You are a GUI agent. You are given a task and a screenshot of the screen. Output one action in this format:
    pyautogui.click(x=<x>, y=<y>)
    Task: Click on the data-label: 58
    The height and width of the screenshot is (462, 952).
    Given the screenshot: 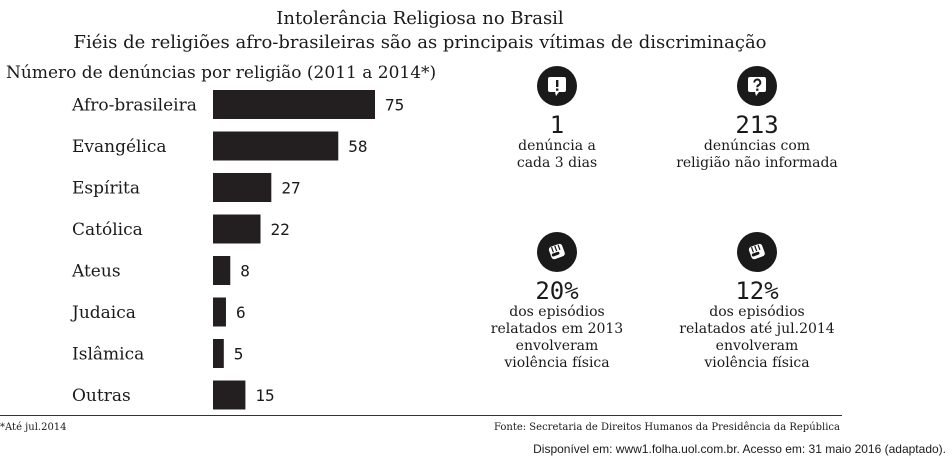 What is the action you would take?
    pyautogui.click(x=357, y=146)
    